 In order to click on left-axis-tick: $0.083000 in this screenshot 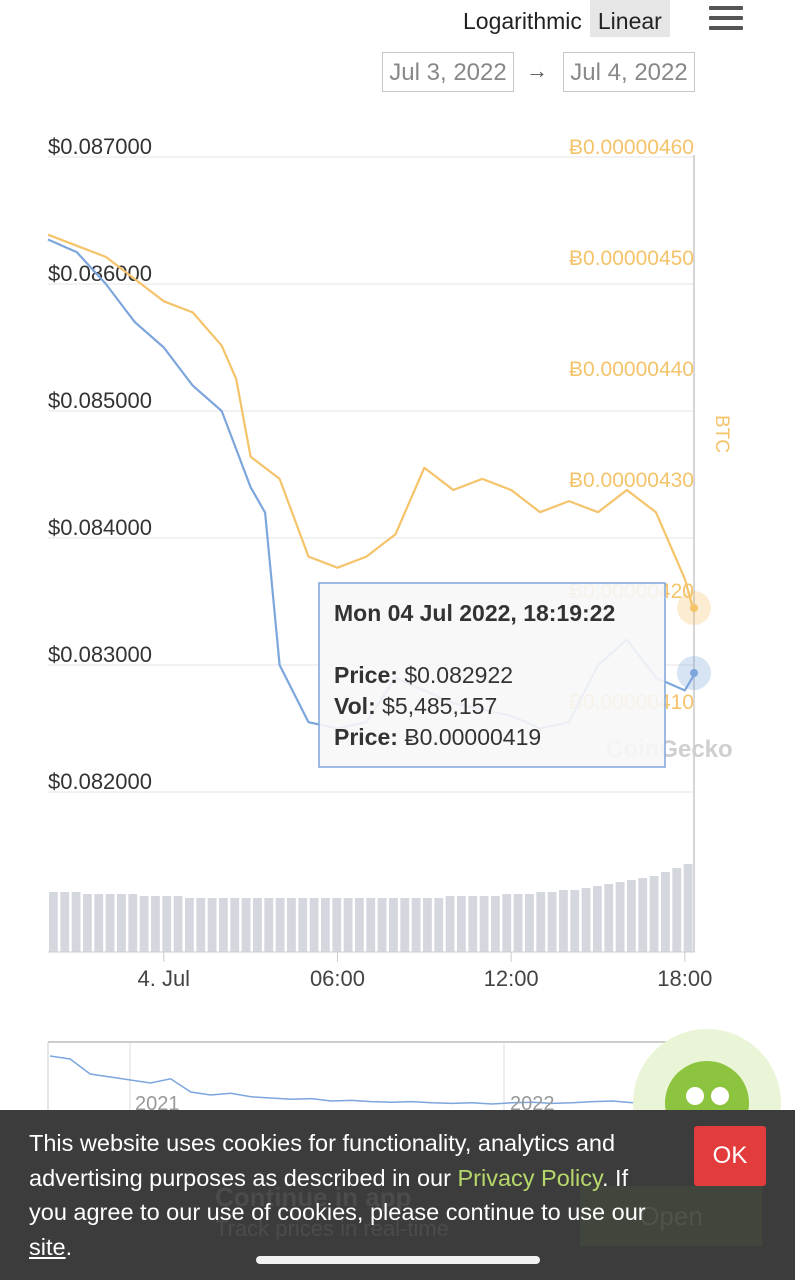, I will do `click(100, 654)`.